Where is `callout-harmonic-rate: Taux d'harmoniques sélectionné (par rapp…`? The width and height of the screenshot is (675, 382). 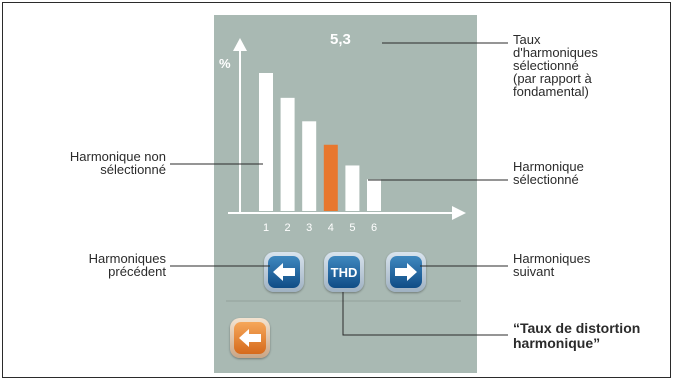
callout-harmonic-rate: Taux d'harmoniques sélectionné (par rapp… is located at coordinates (555, 65).